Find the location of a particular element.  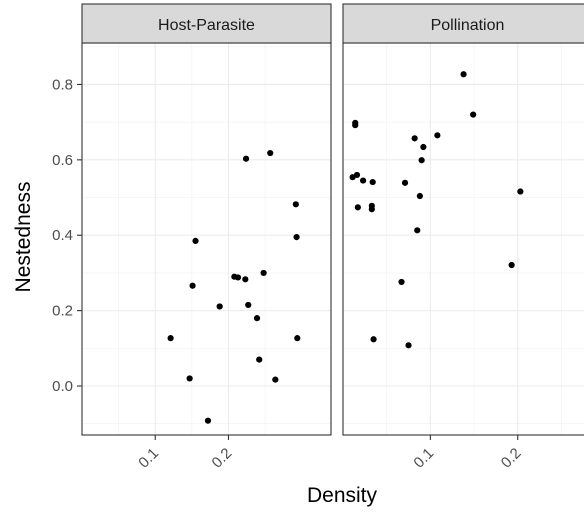

y-axis-title: Nestedness is located at coordinates (23, 237).